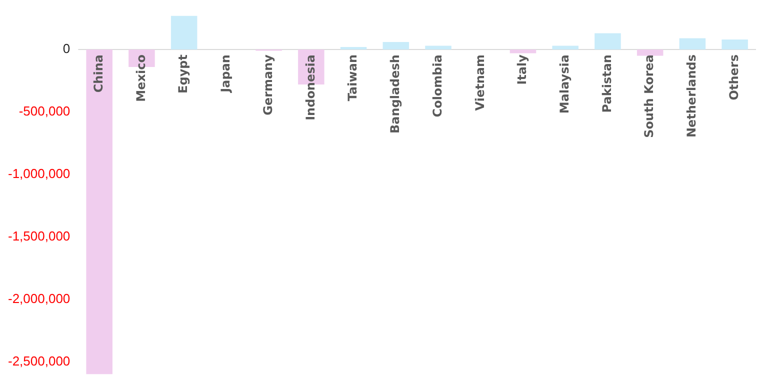 The height and width of the screenshot is (390, 760). Describe the element at coordinates (183, 74) in the screenshot. I see `x-tick-label: Egypt` at that location.